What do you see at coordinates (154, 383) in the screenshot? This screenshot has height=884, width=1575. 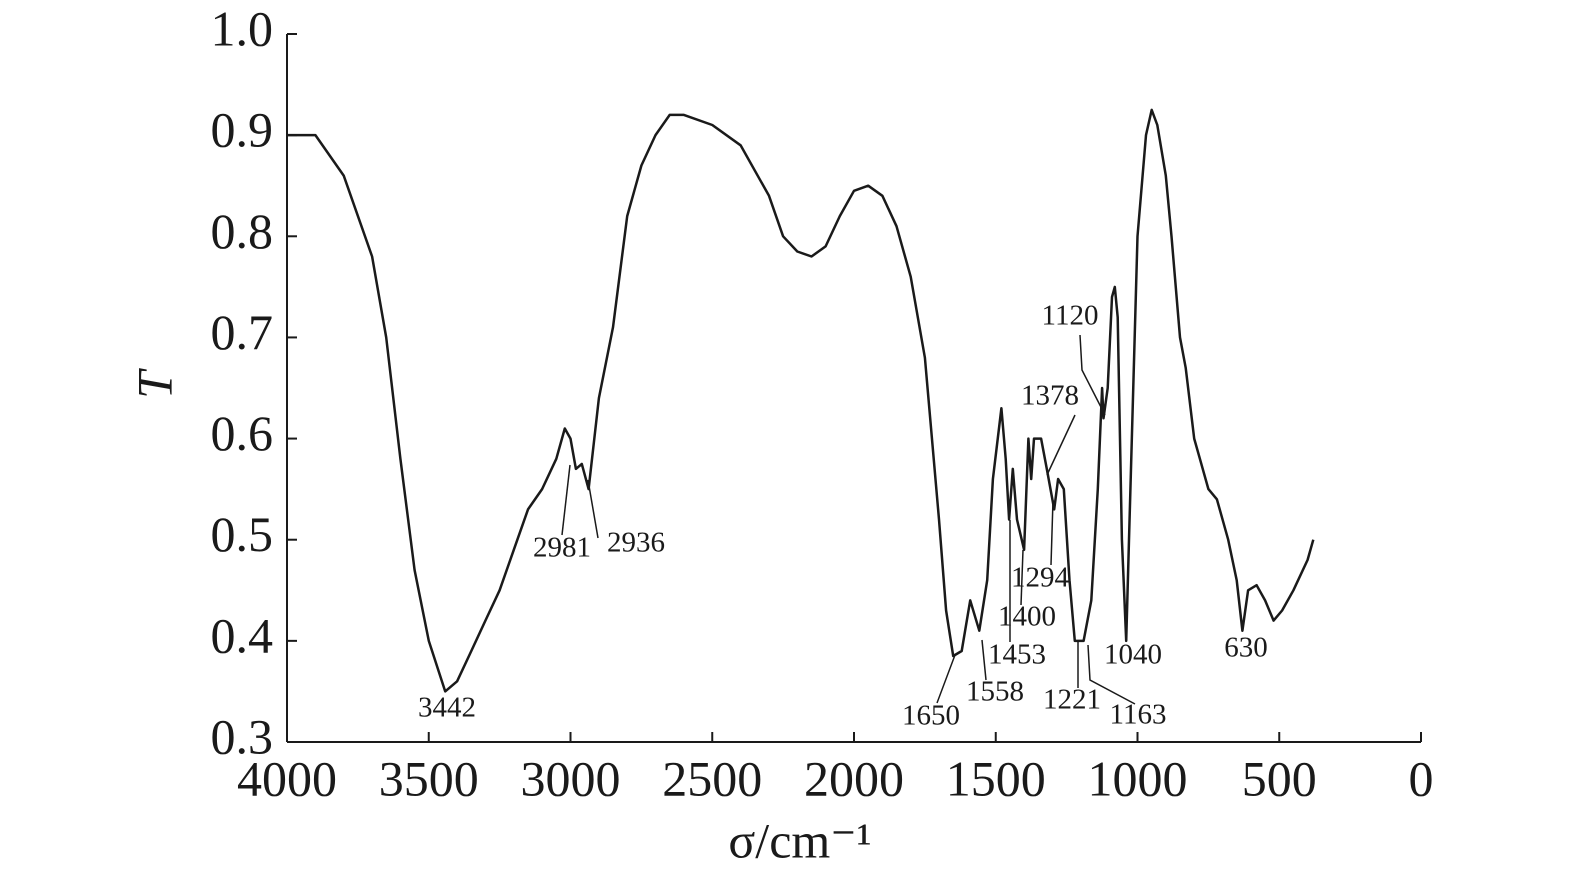 I see `y-axis-label: T` at bounding box center [154, 383].